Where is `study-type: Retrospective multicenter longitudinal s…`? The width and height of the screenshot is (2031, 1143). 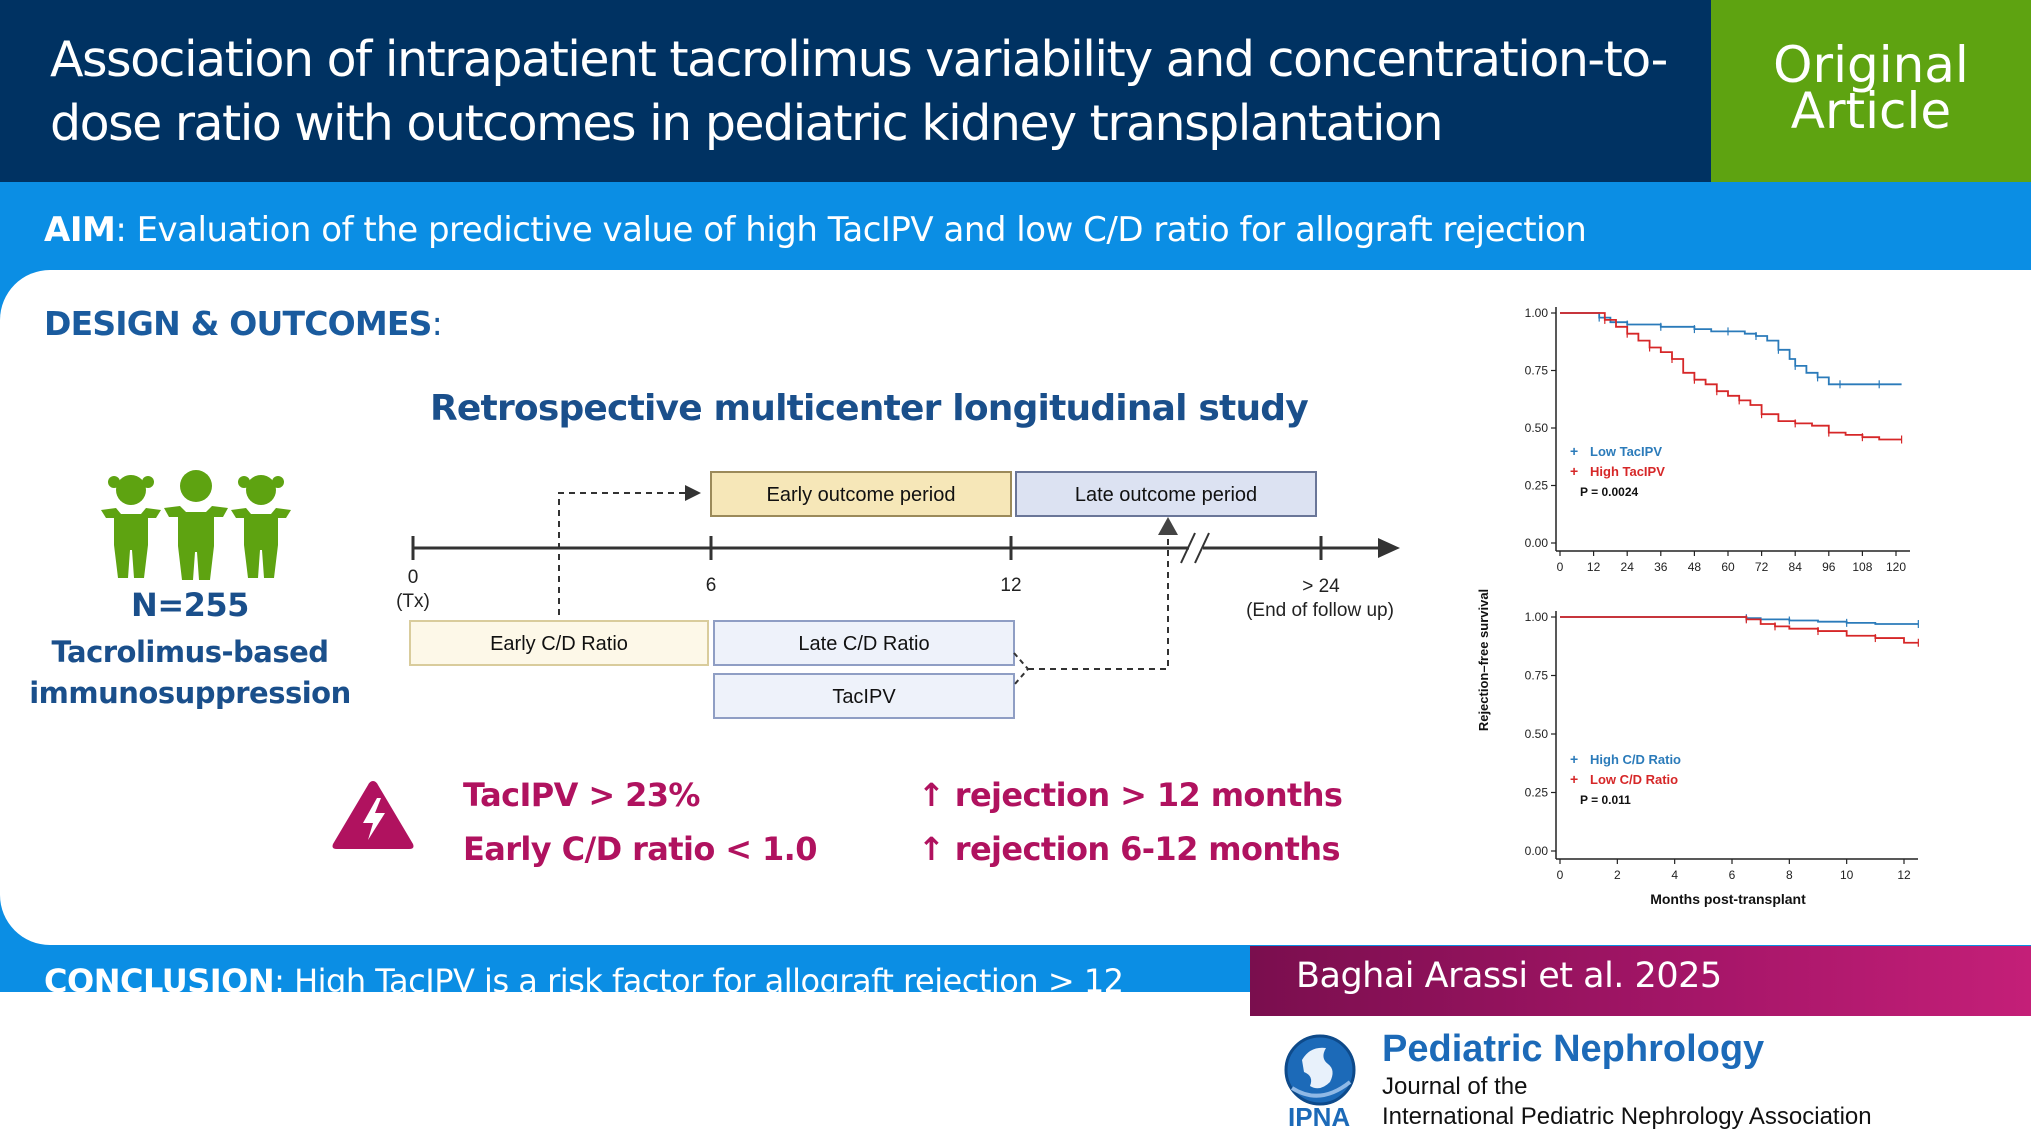
study-type: Retrospective multicenter longitudinal s… is located at coordinates (869, 408).